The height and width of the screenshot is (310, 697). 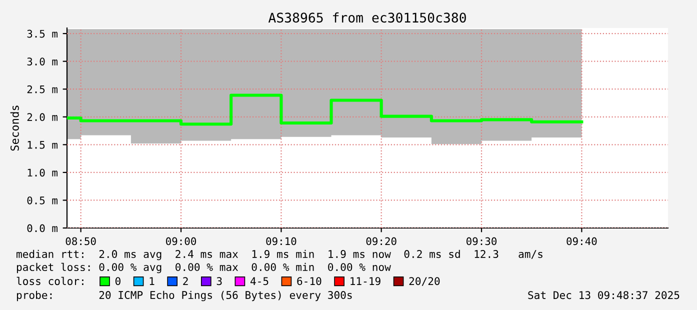 I want to click on chart-title: AS38965 from ec301150c380, so click(x=367, y=17).